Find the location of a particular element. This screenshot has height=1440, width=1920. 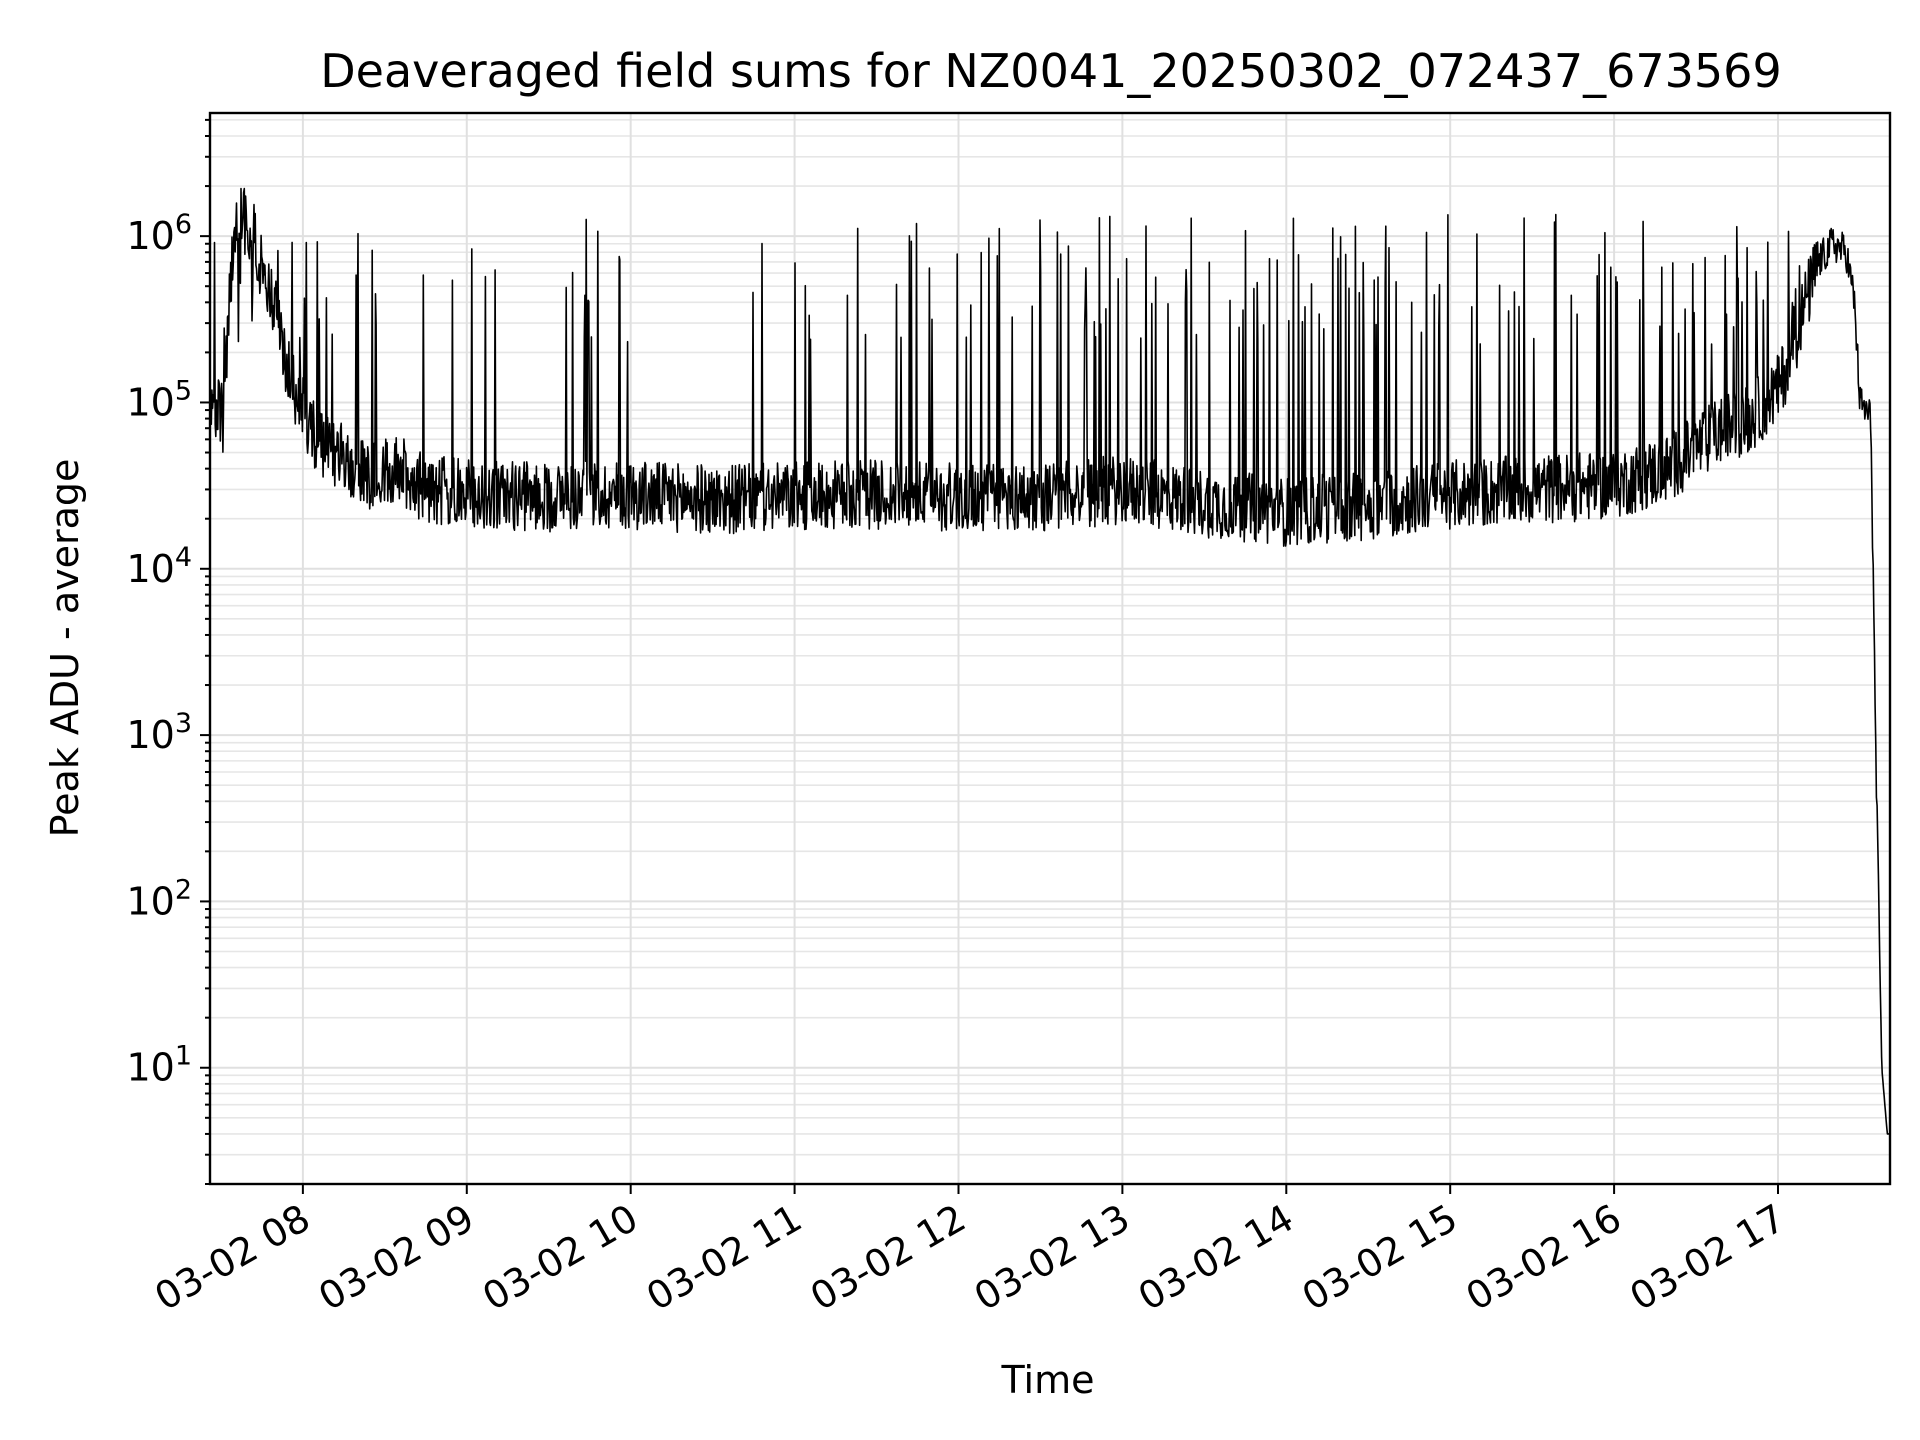

x-tick-label: 03-02 13 is located at coordinates (1052, 1258).